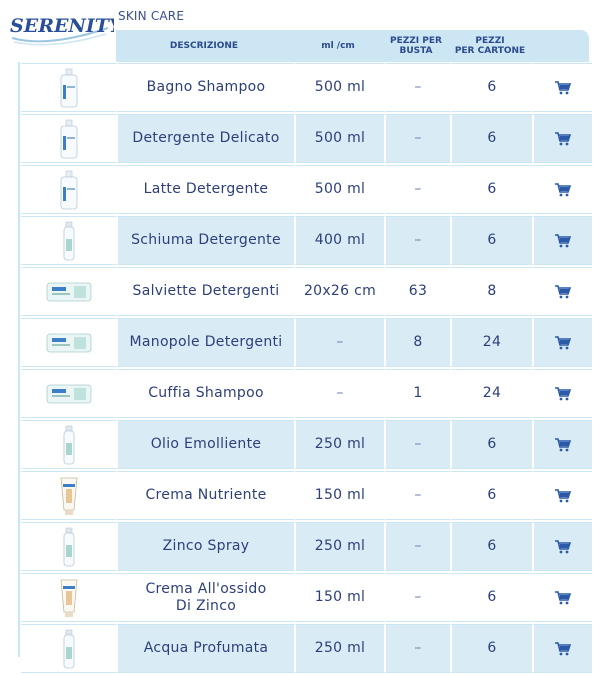  Describe the element at coordinates (306, 87) in the screenshot. I see `table-row: Bagno Shampoo 500 ml –6` at that location.